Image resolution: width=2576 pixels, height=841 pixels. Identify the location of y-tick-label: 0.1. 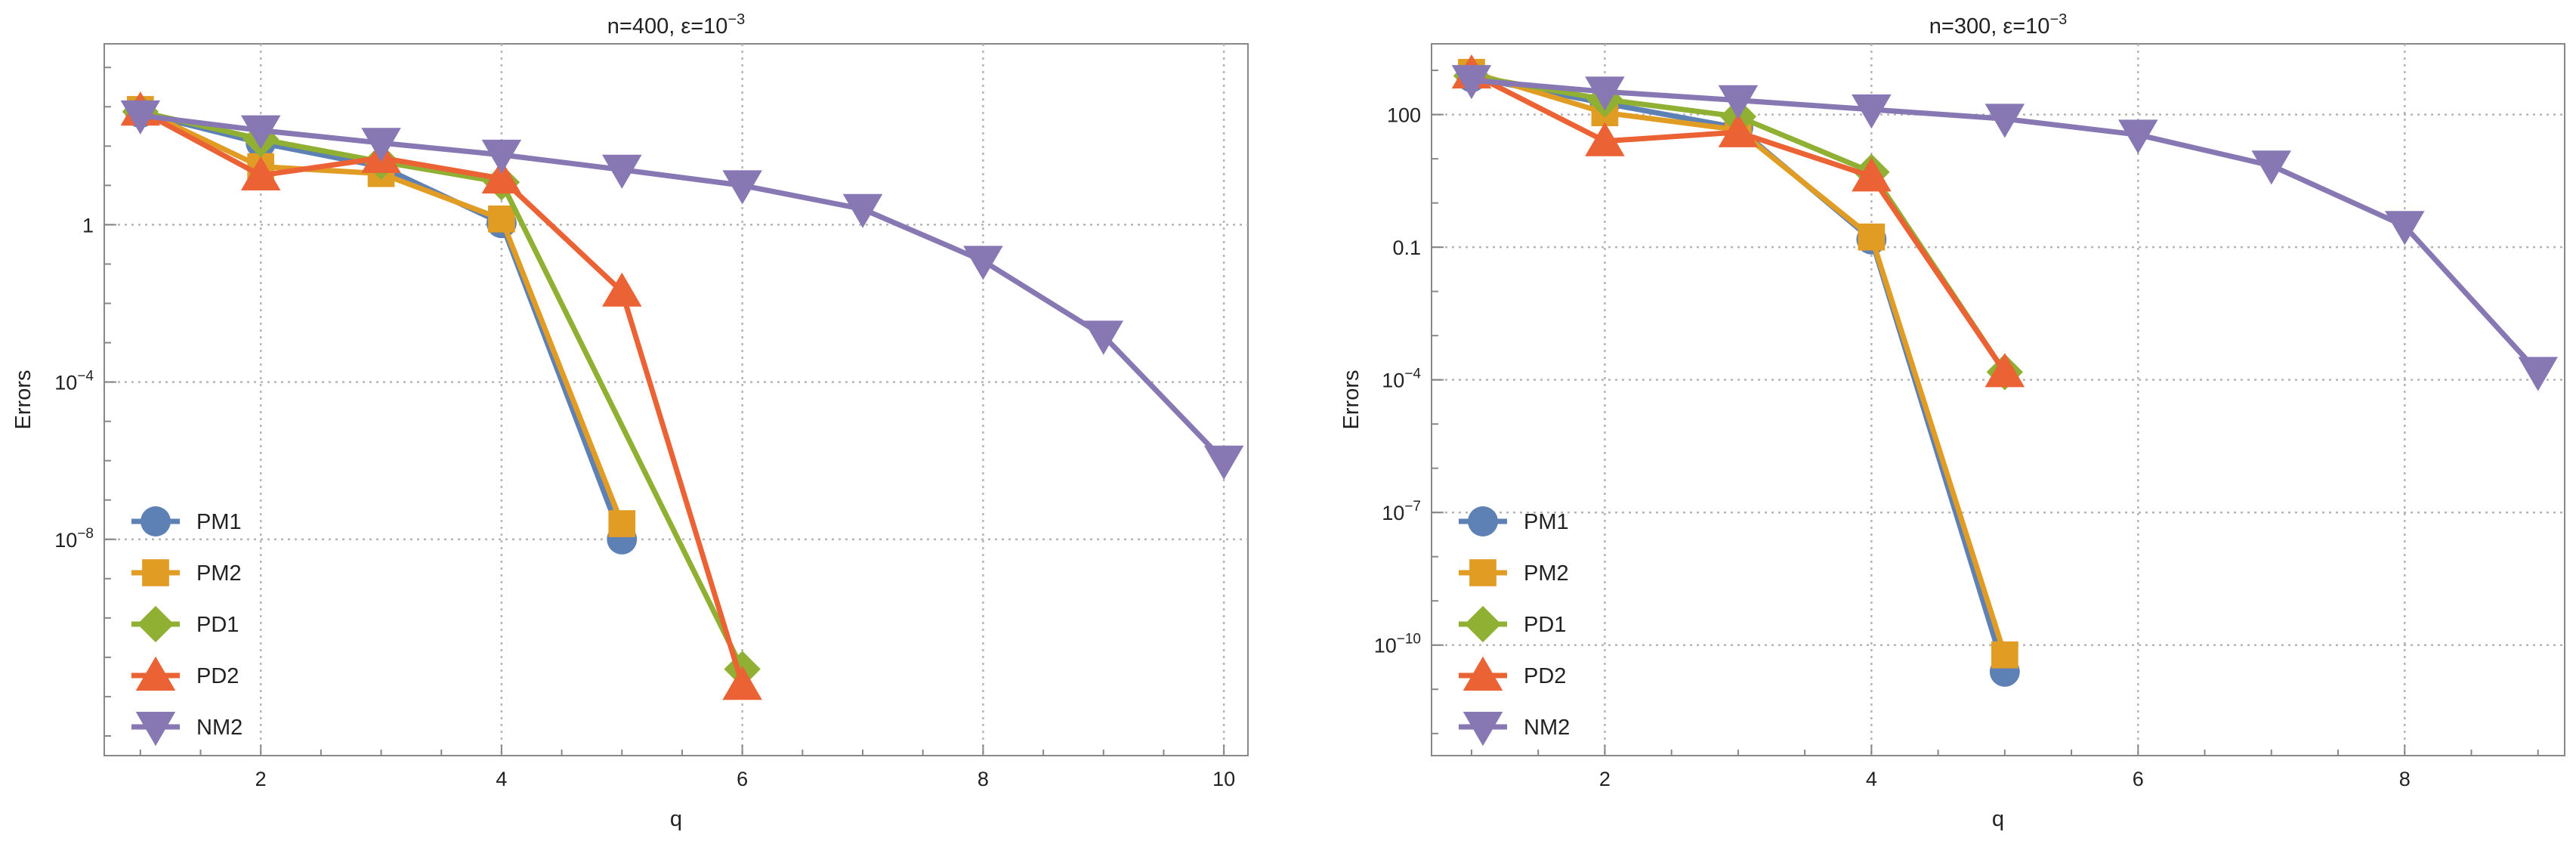
(1406, 248).